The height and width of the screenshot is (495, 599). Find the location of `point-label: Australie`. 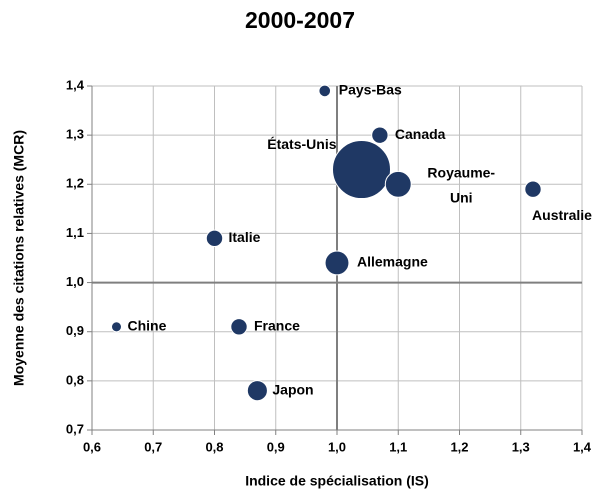

point-label: Australie is located at coordinates (562, 215).